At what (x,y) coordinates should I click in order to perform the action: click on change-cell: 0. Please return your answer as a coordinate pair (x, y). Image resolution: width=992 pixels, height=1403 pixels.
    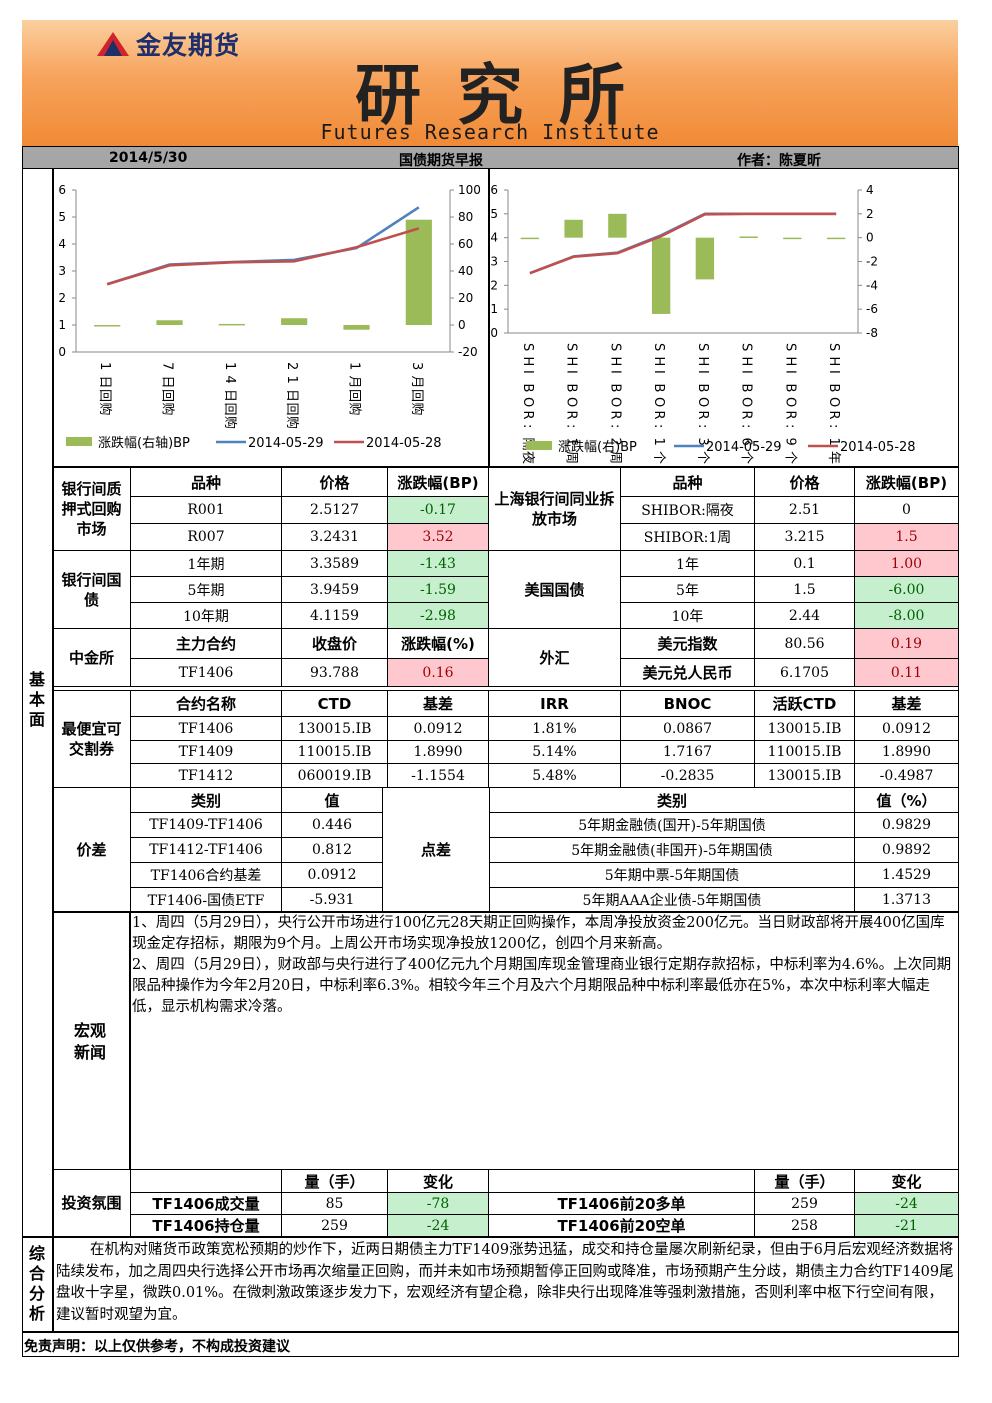
    Looking at the image, I should click on (906, 510).